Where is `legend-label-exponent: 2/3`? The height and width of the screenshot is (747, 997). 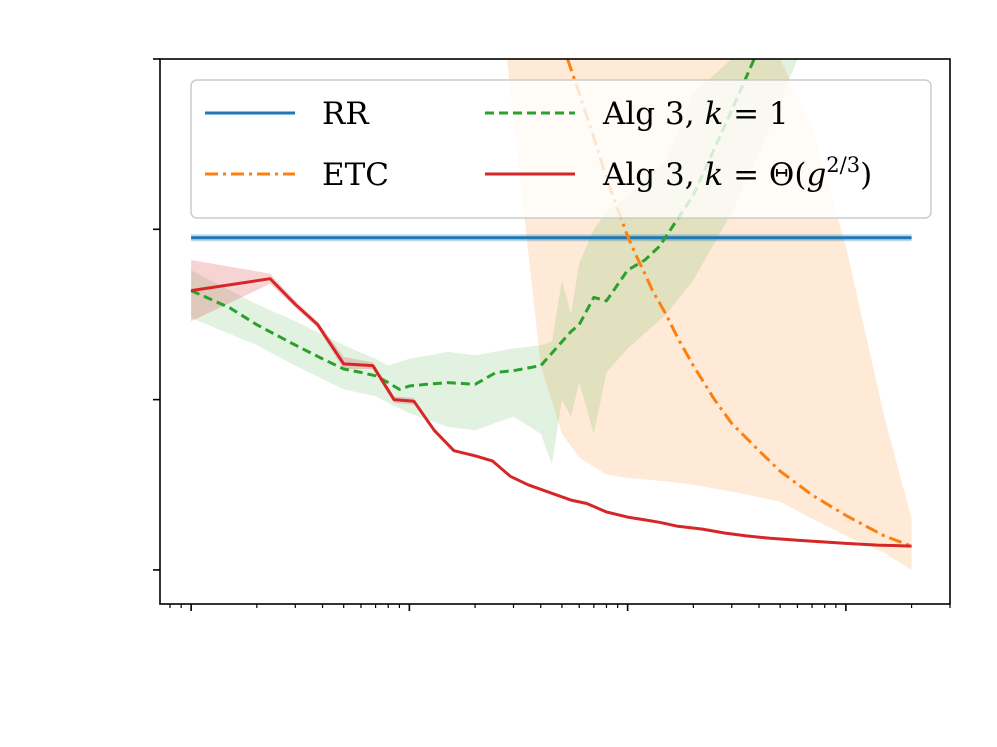
legend-label-exponent: 2/3 is located at coordinates (843, 165).